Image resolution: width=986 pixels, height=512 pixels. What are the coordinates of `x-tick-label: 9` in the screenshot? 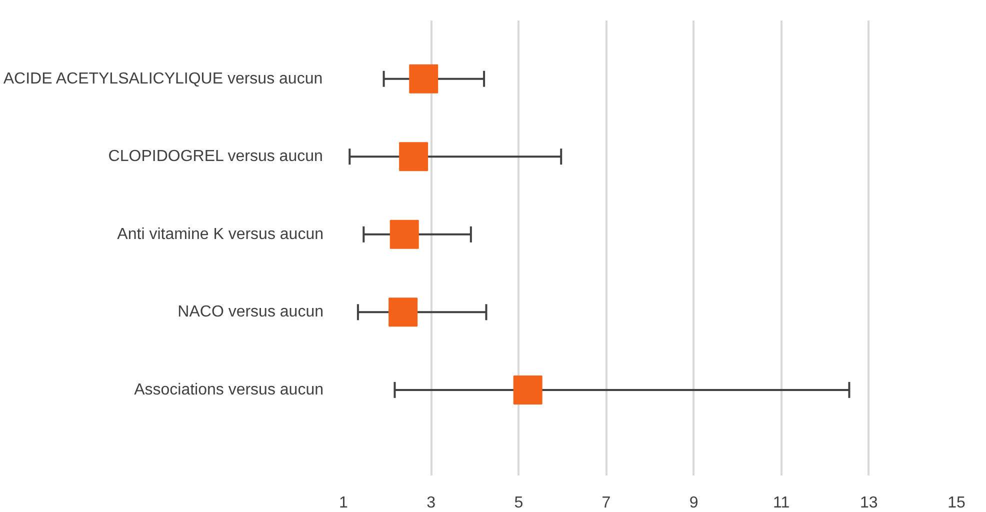 It's located at (693, 503).